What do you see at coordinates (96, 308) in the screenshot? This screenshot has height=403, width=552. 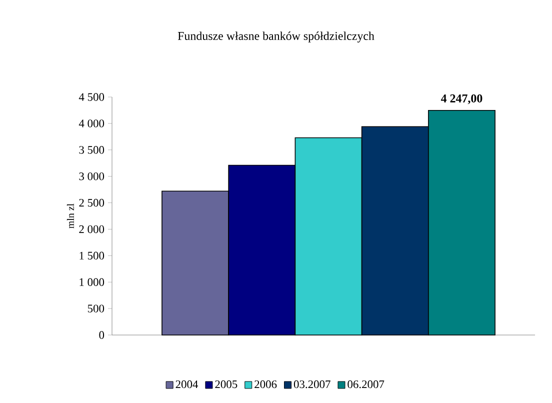 I see `y-tick-label: 500` at bounding box center [96, 308].